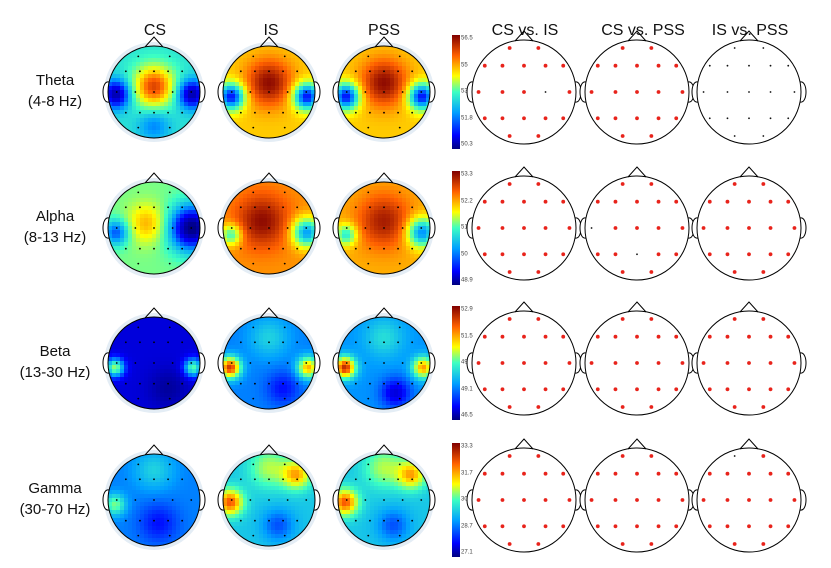  What do you see at coordinates (269, 360) in the screenshot?
I see `topomap-is-beta` at bounding box center [269, 360].